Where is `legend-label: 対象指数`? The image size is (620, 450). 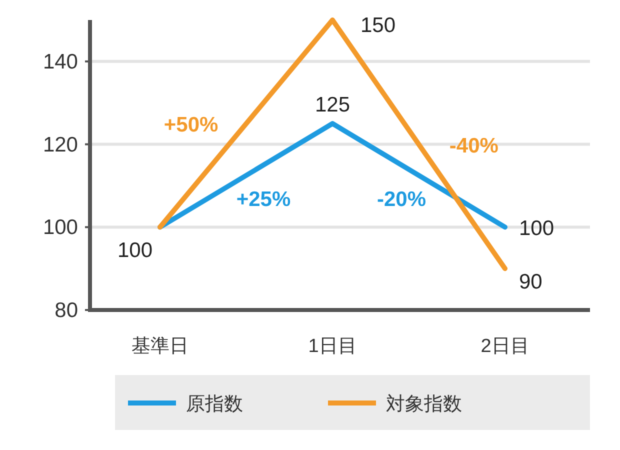
legend-label: 対象指数 is located at coordinates (424, 404).